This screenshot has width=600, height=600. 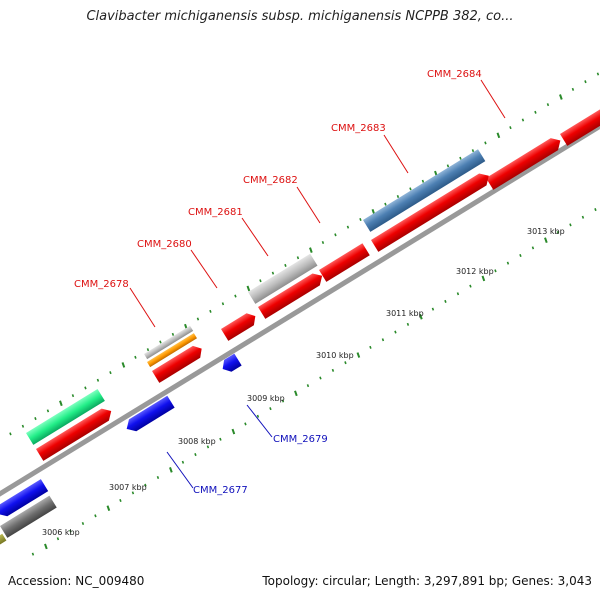 What do you see at coordinates (270, 180) in the screenshot?
I see `gene-label: CMM_2682` at bounding box center [270, 180].